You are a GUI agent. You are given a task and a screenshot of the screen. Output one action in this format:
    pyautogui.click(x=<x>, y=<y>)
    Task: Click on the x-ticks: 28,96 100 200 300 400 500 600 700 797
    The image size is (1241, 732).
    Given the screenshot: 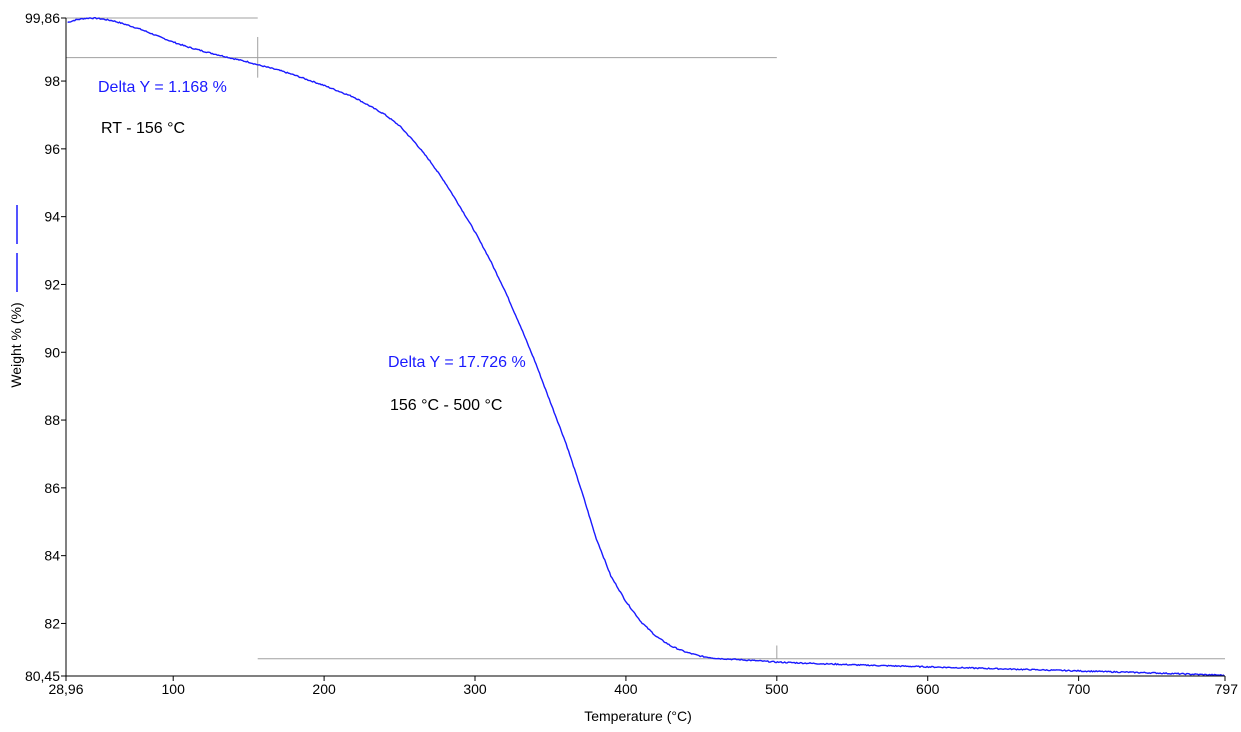 What is the action you would take?
    pyautogui.click(x=643, y=686)
    